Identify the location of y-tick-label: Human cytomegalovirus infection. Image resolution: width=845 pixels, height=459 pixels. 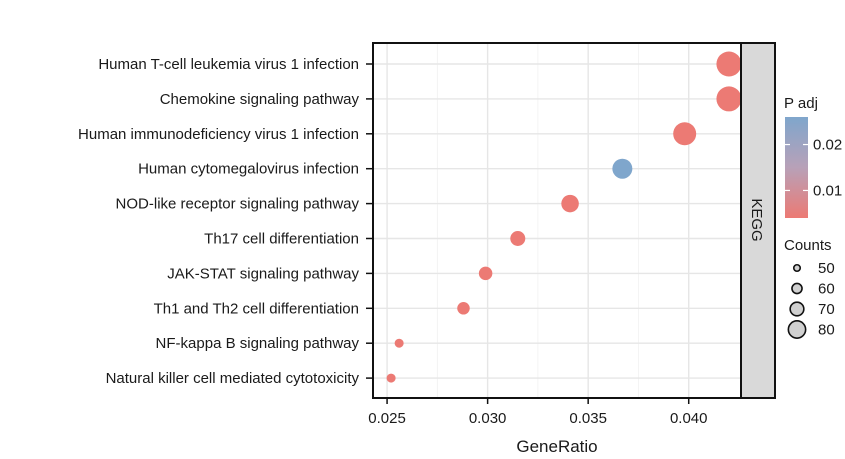
(248, 169).